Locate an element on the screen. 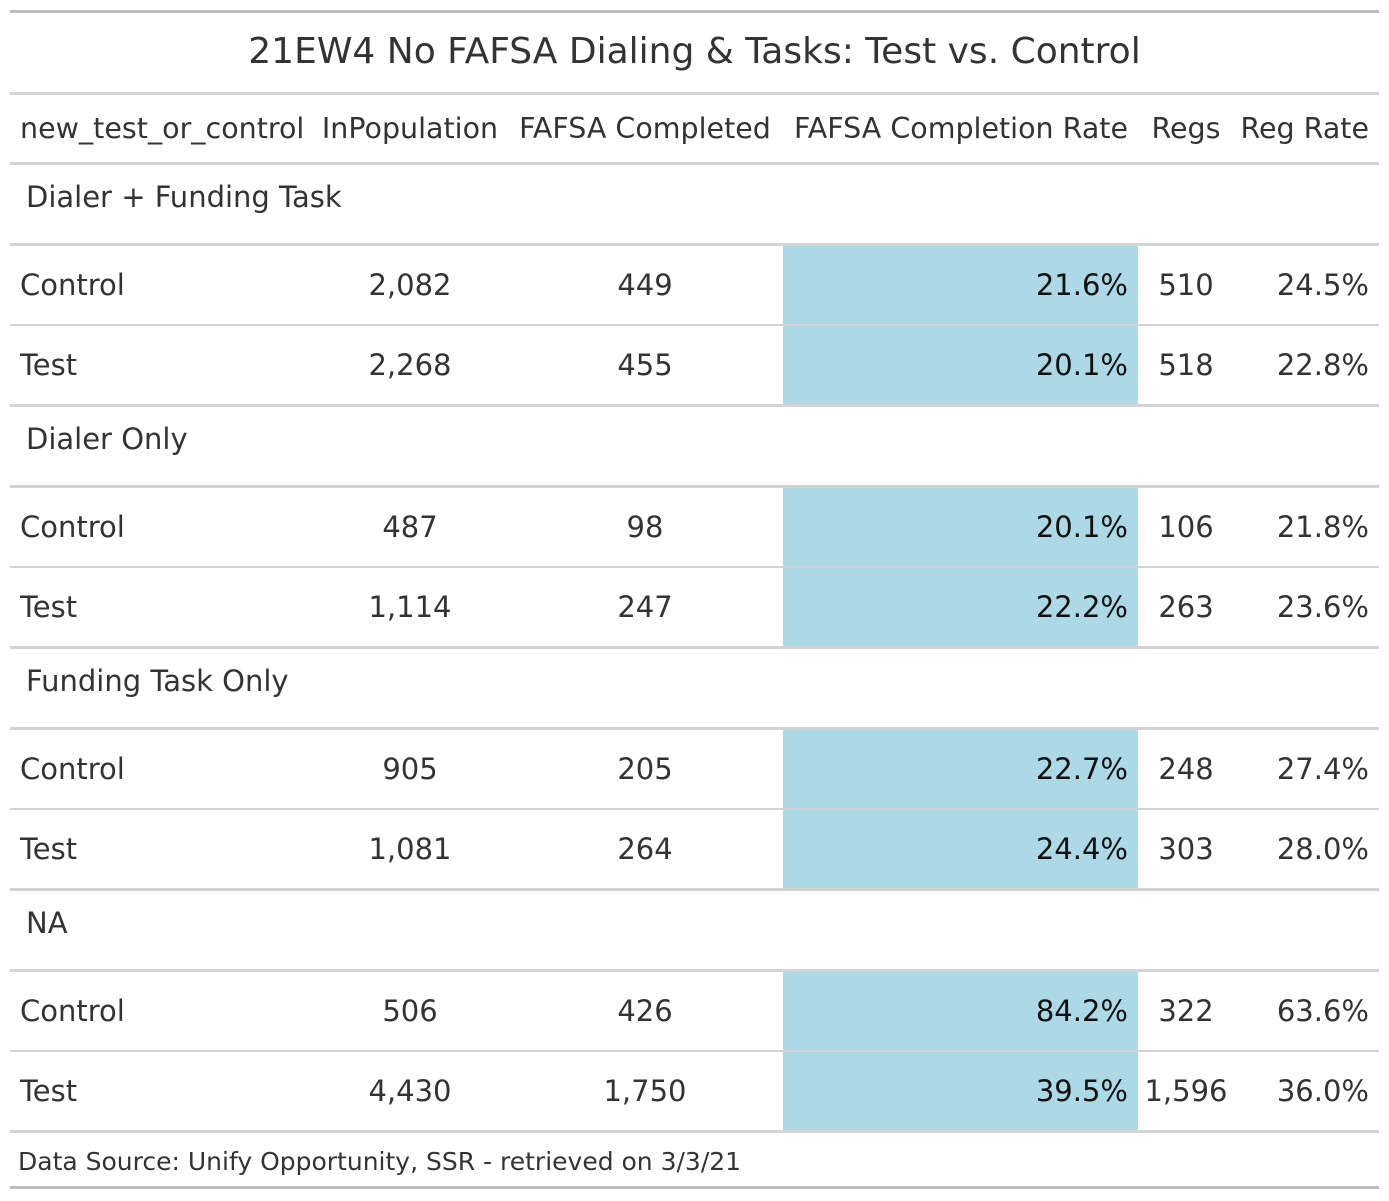 The width and height of the screenshot is (1389, 1201). cell-reg-rate: 21.8% is located at coordinates (1322, 527).